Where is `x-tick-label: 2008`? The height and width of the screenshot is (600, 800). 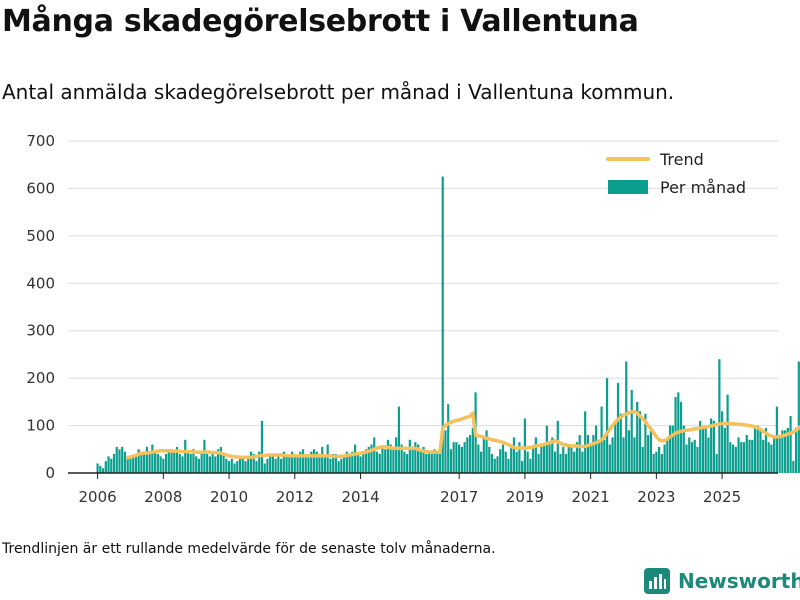
x-tick-label: 2008 is located at coordinates (163, 497).